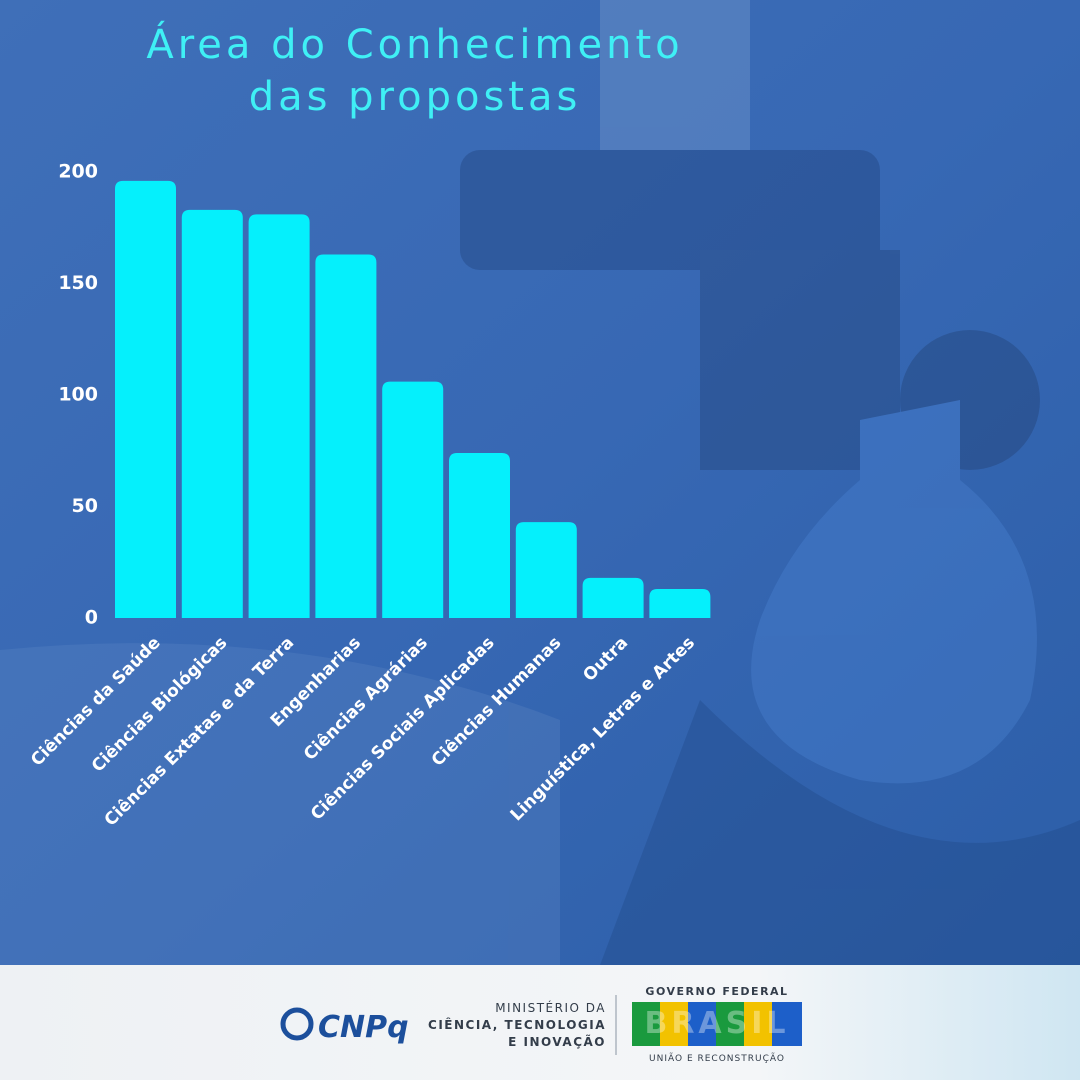 The image size is (1080, 1080). I want to click on chart-title: das propostas, so click(415, 97).